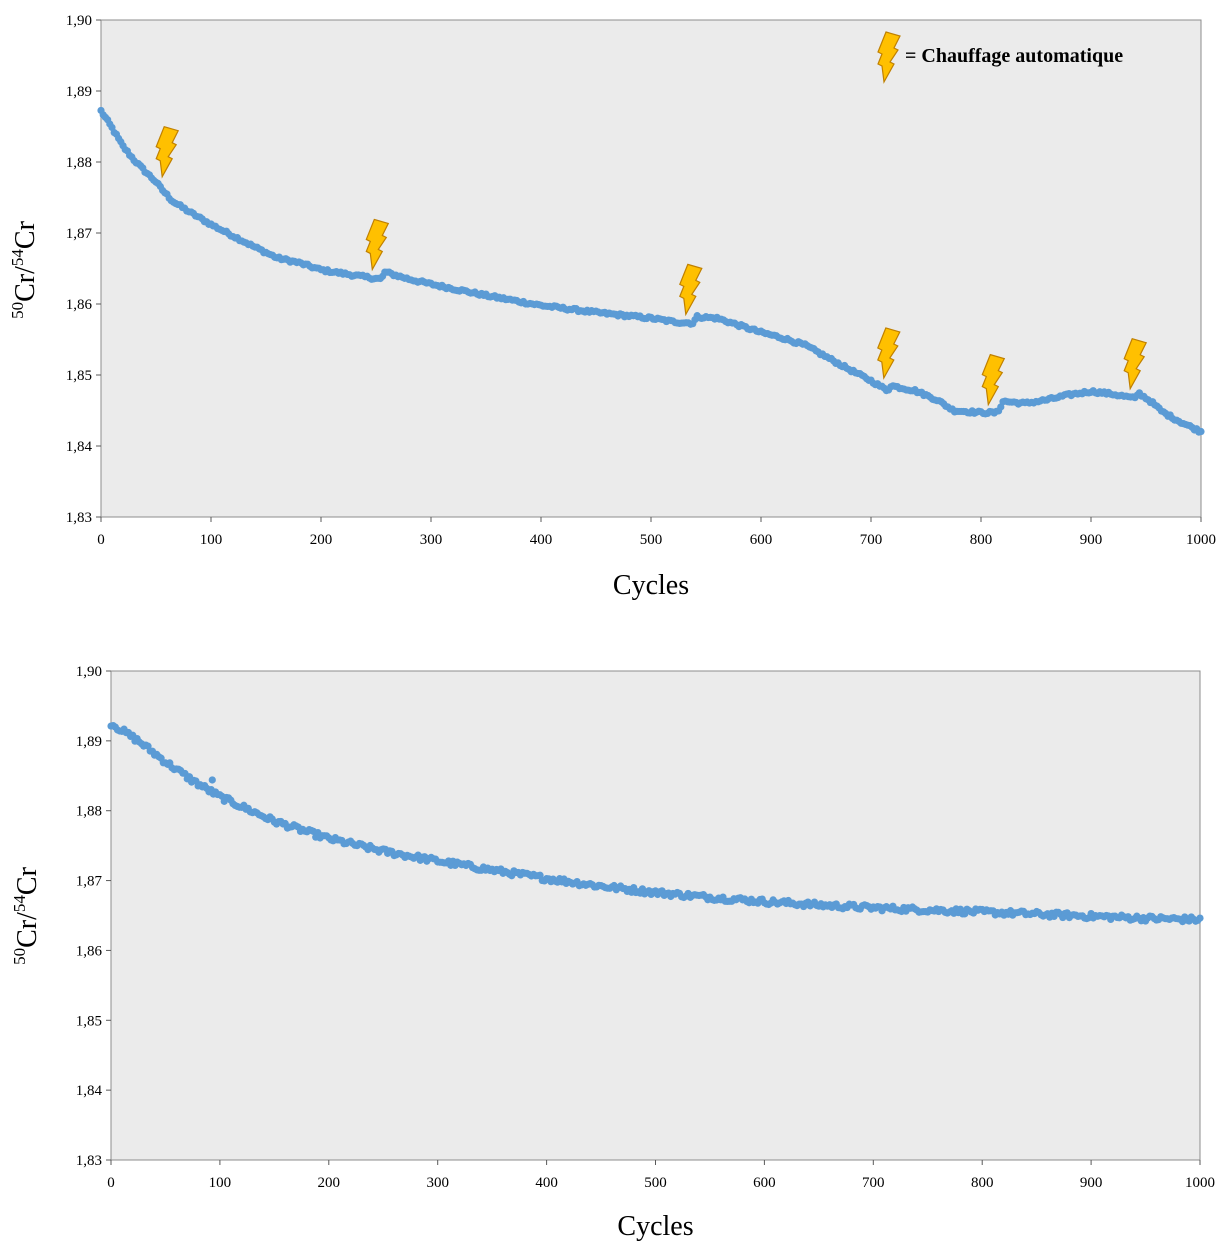 This screenshot has width=1226, height=1245. Describe the element at coordinates (655, 823) in the screenshot. I see `data-series` at that location.